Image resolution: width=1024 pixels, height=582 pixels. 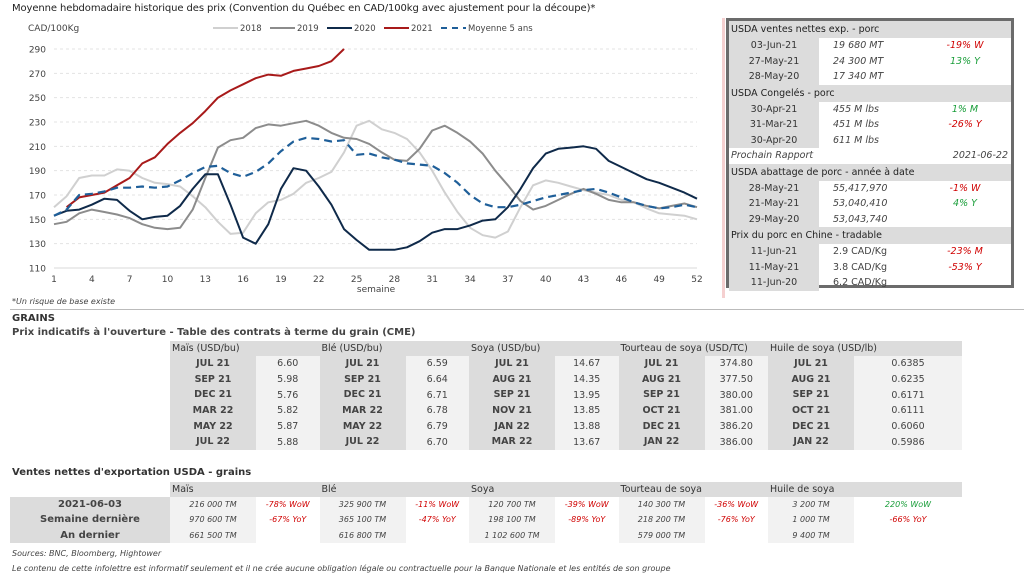 What do you see at coordinates (512, 411) in the screenshot?
I see `contract-month: NOV 21` at bounding box center [512, 411].